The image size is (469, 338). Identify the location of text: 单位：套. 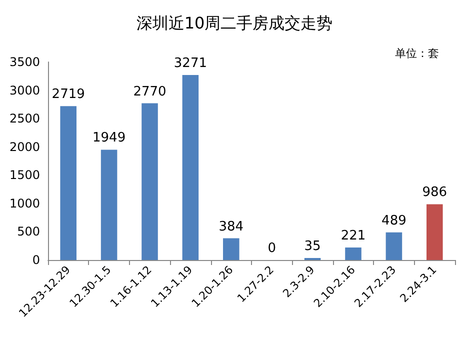
(417, 53).